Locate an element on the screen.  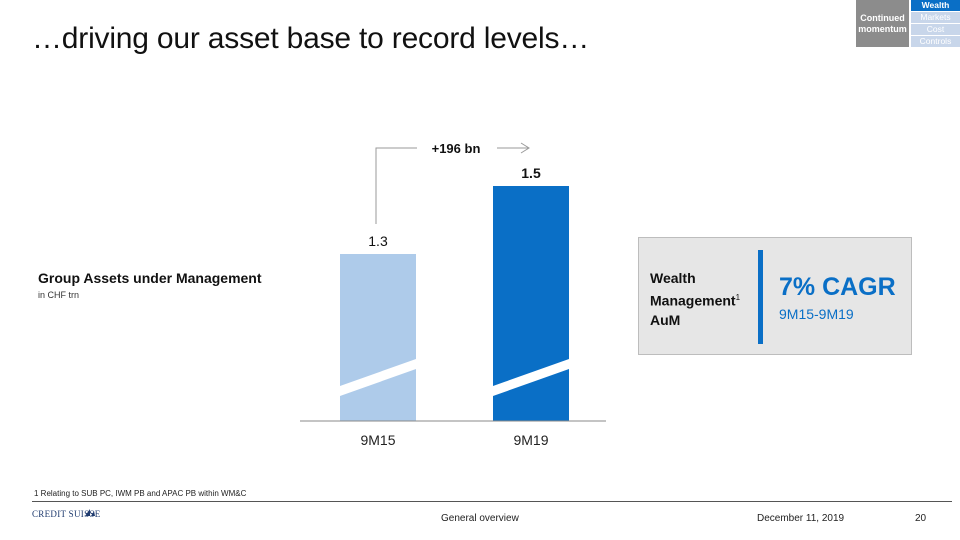
nav-items: Wealth Markets Cost Controls is located at coordinates (935, 24).